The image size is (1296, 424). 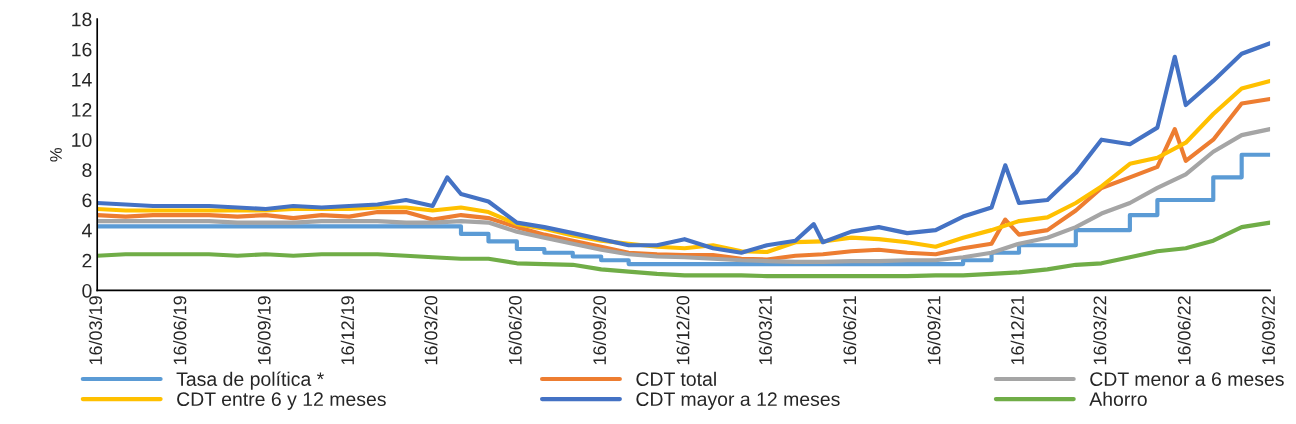 What do you see at coordinates (1017, 330) in the screenshot?
I see `x-tick-label: 16/12/21` at bounding box center [1017, 330].